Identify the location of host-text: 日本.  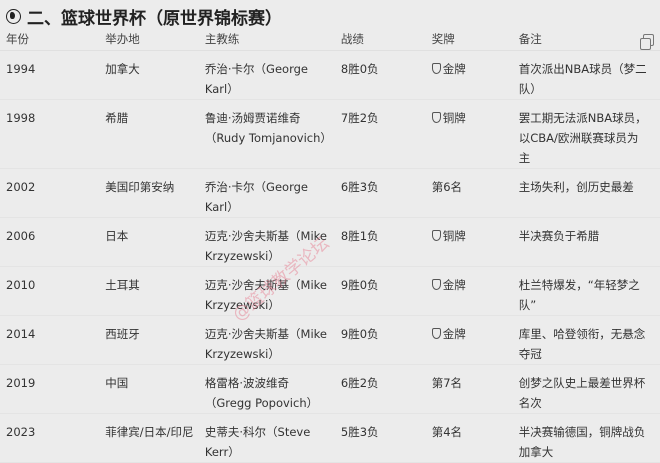
(117, 236).